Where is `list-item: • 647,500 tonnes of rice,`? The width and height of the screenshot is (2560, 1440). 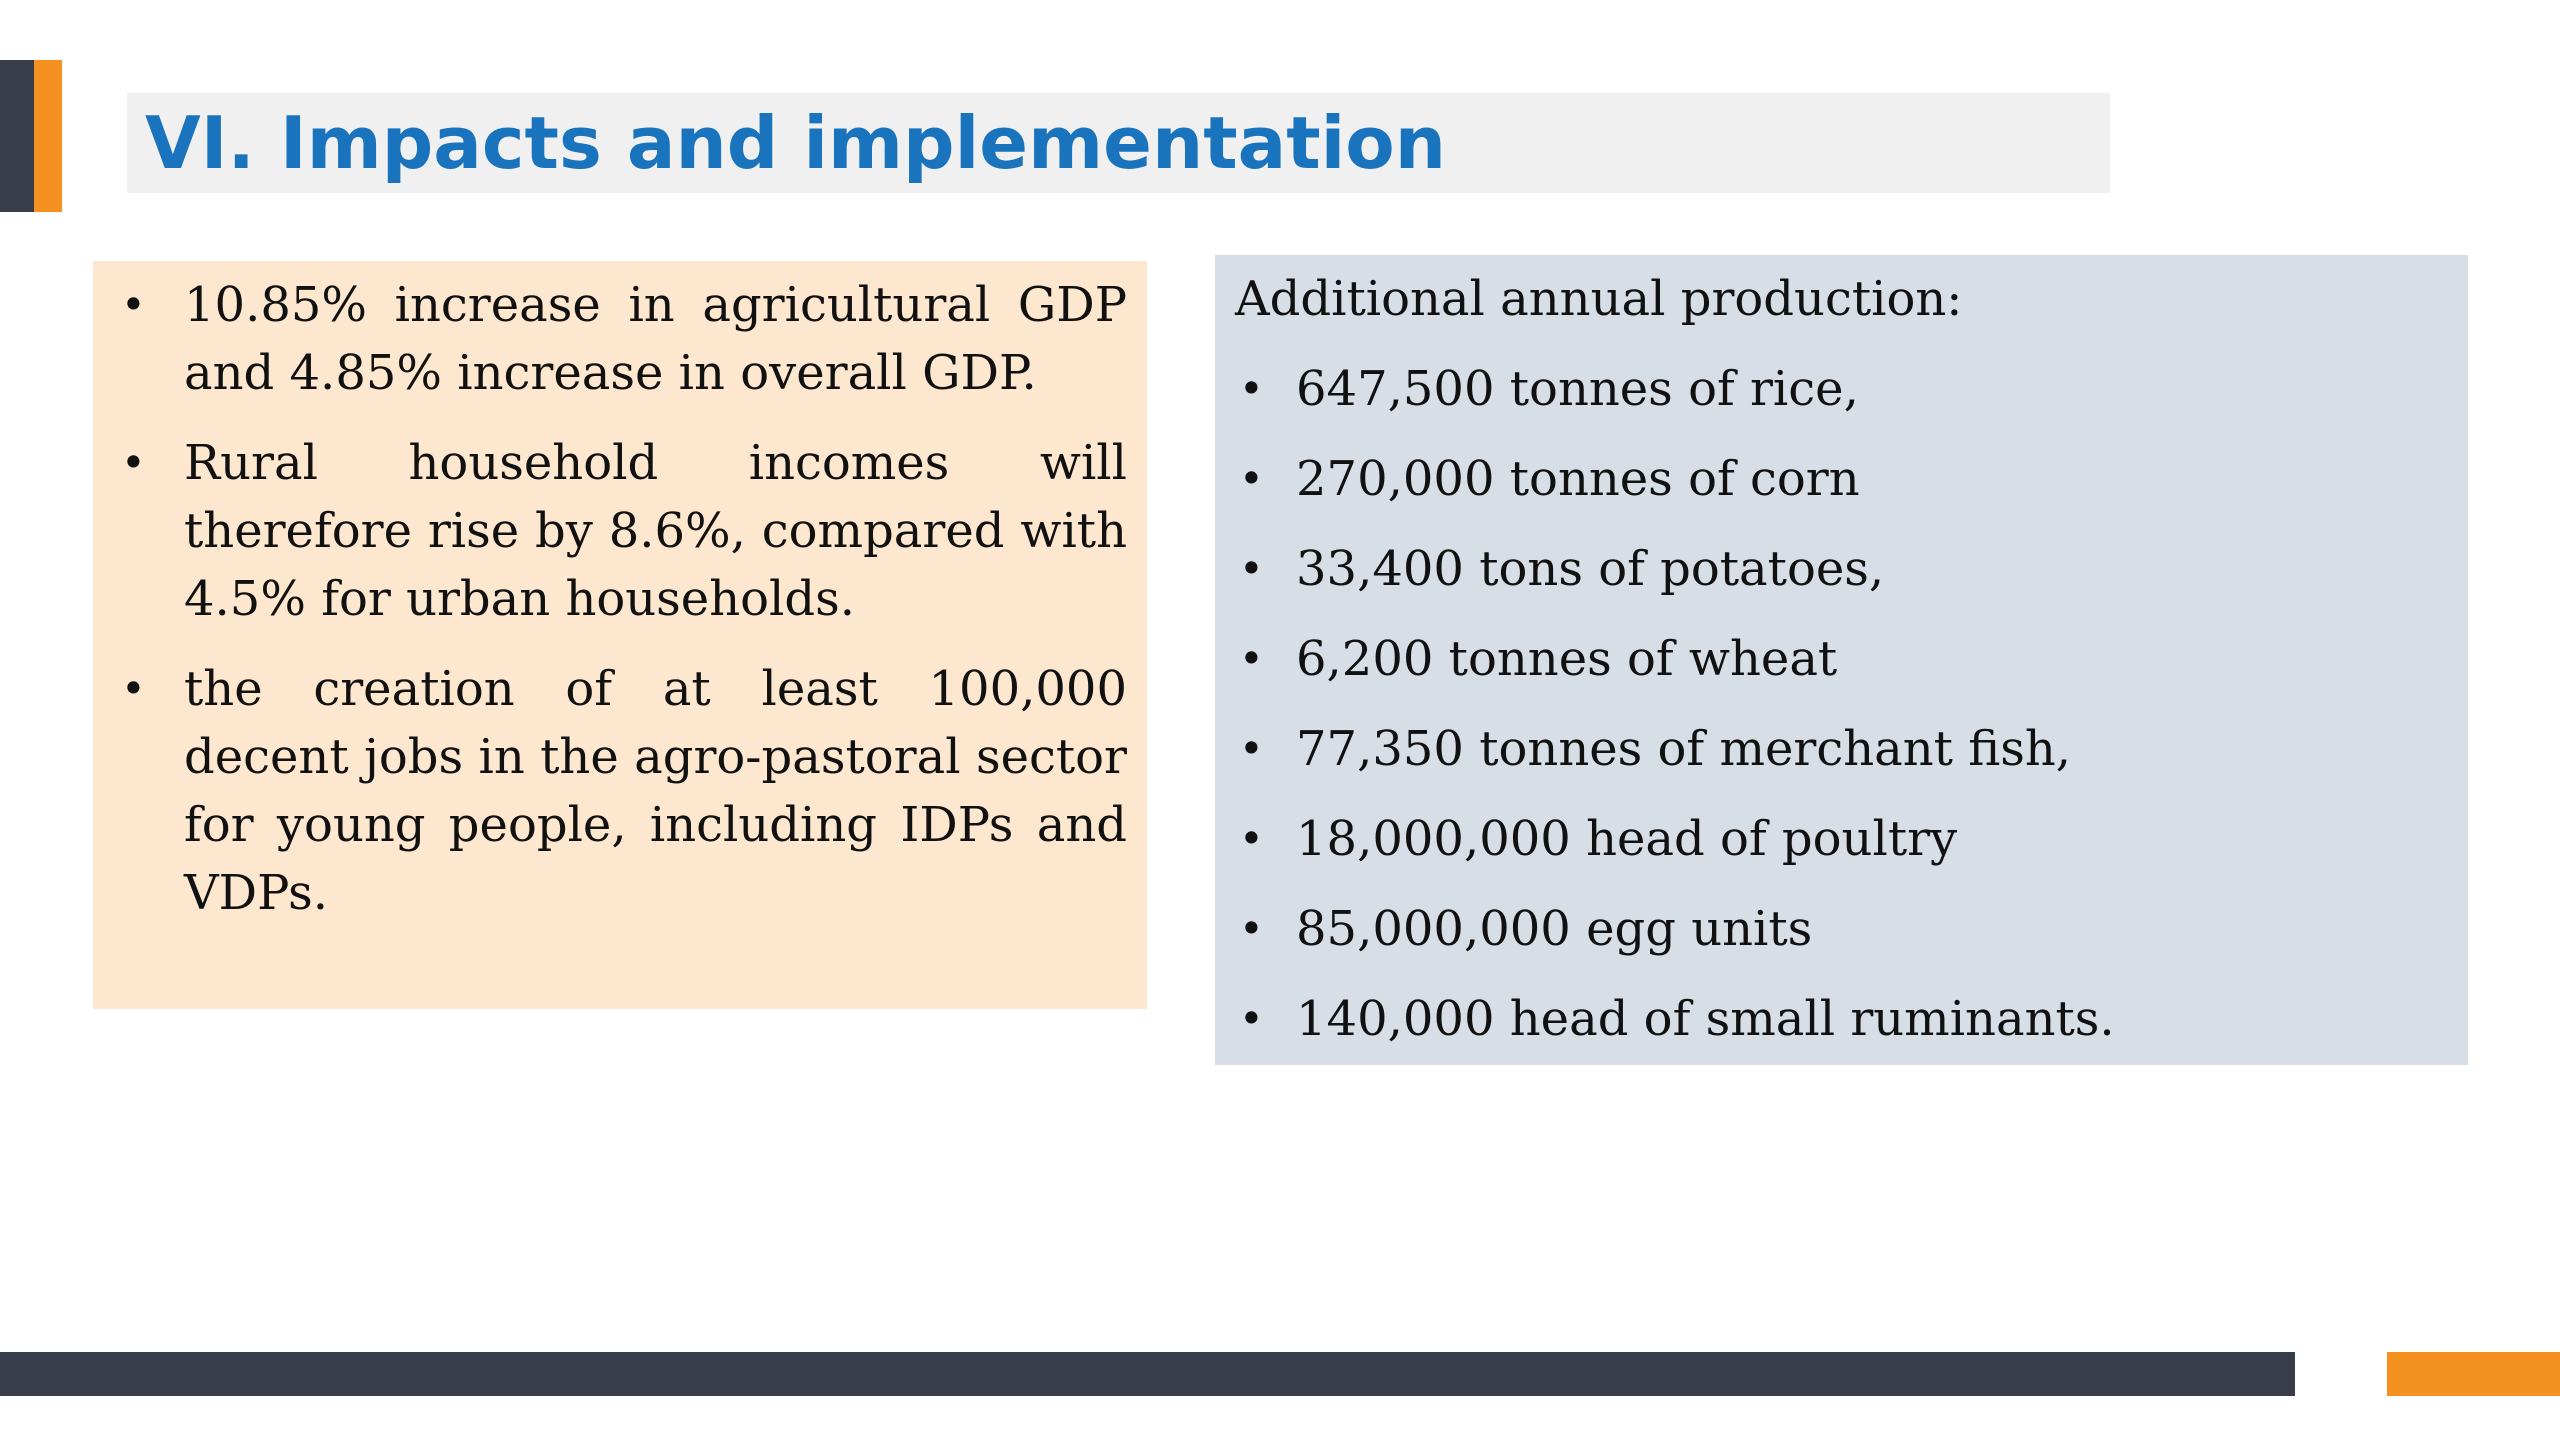
list-item: • 647,500 tonnes of rice, is located at coordinates (1841, 389).